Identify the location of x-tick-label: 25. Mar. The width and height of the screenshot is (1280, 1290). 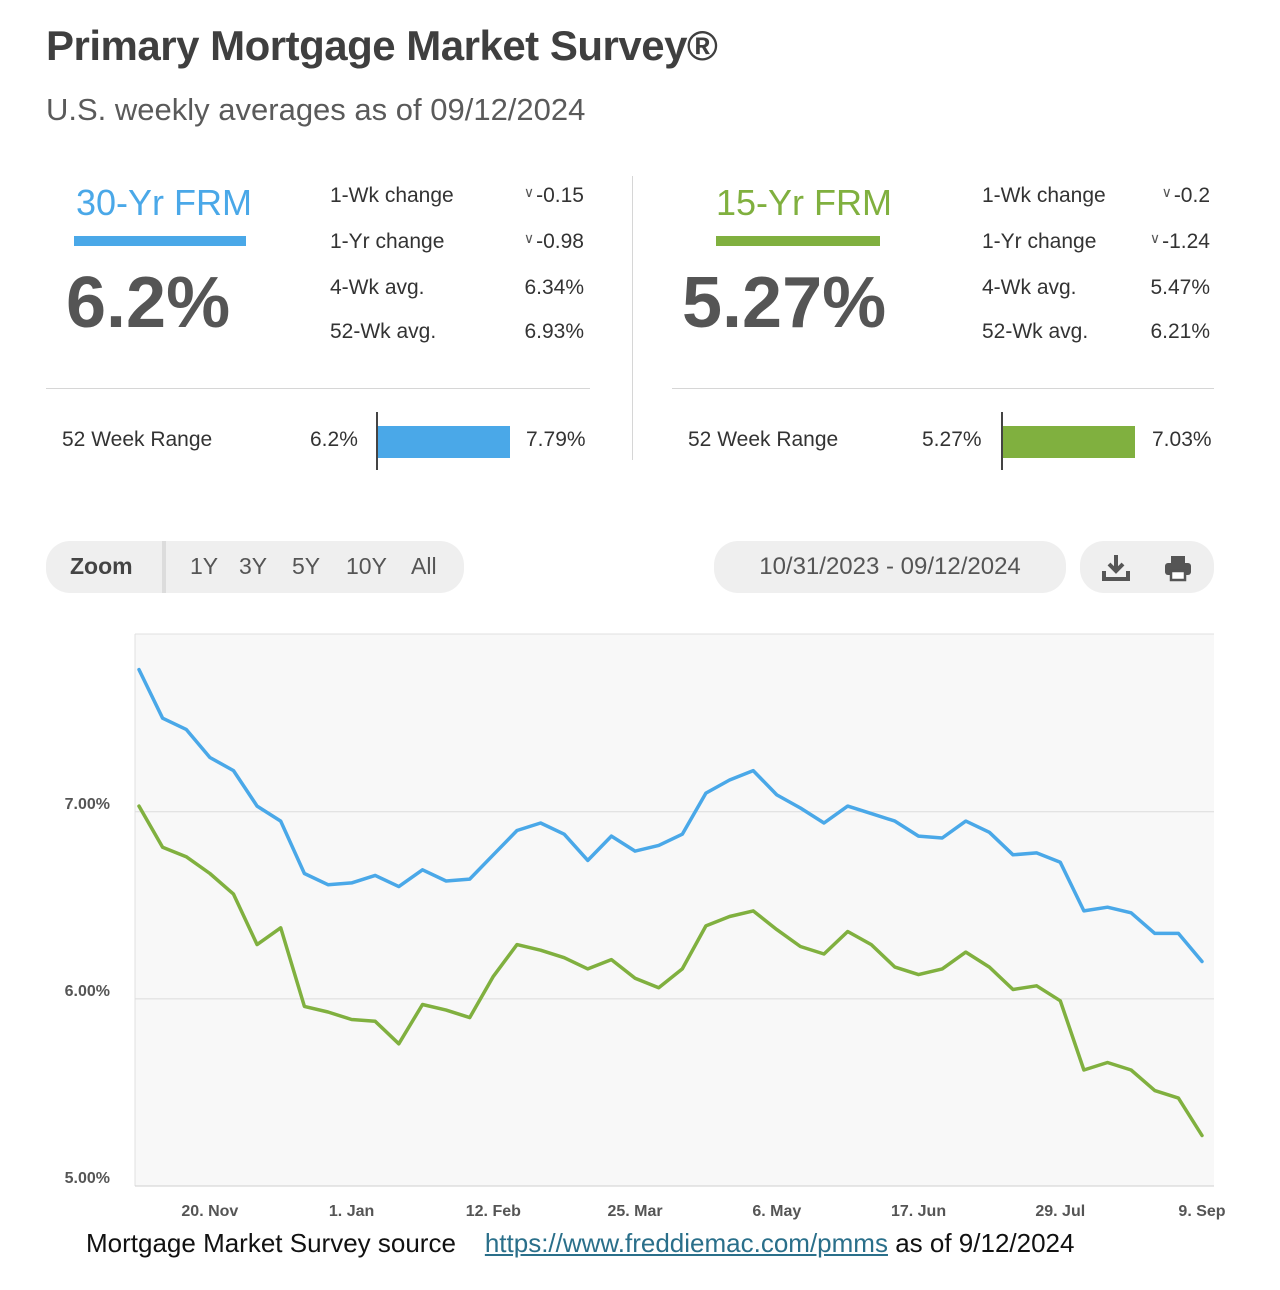
(634, 1211).